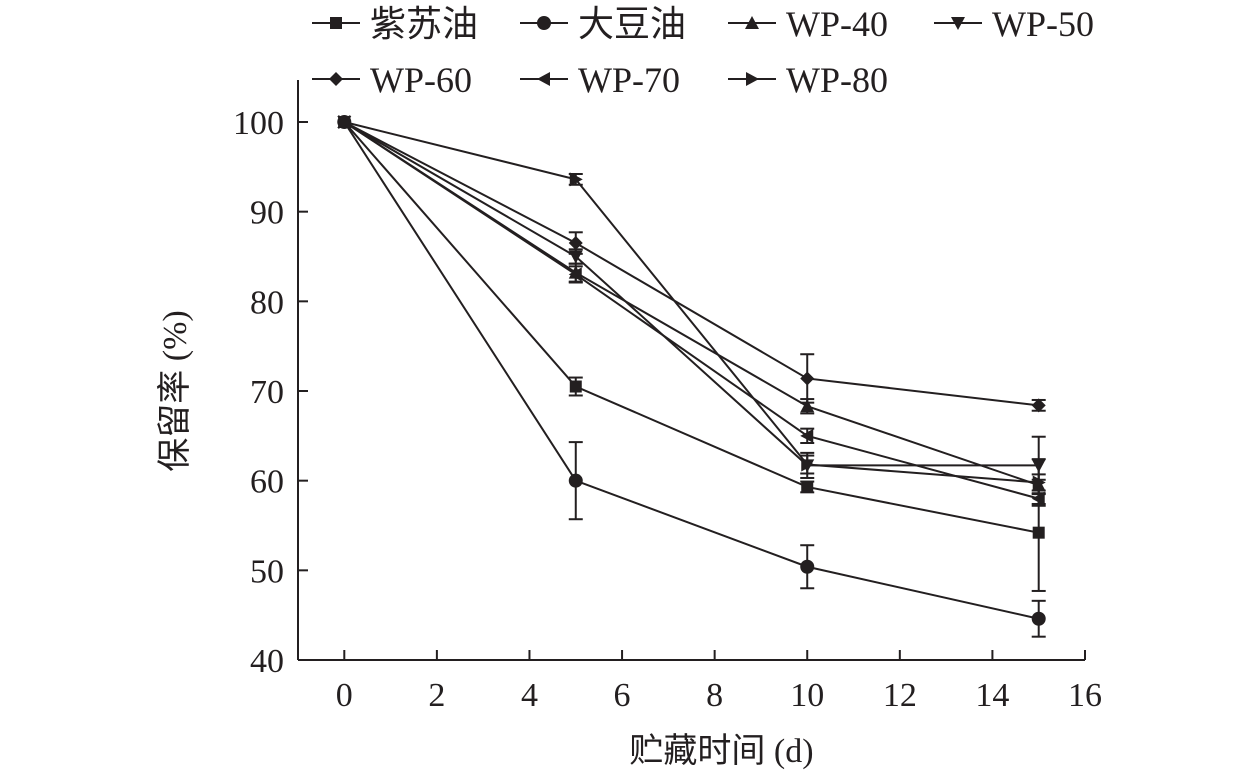  Describe the element at coordinates (436, 695) in the screenshot. I see `x-tick-label: 2` at that location.